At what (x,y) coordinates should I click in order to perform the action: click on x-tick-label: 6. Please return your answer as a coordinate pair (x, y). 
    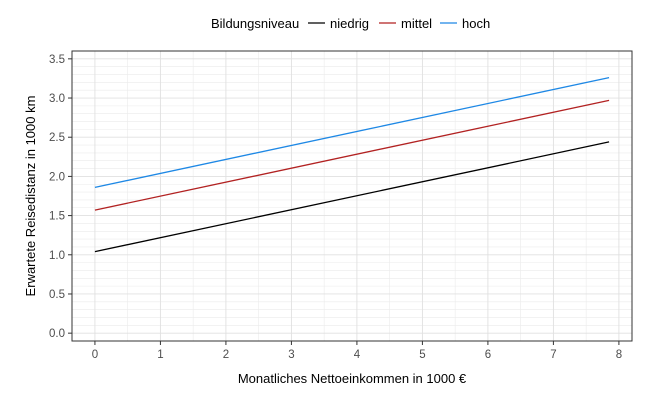
    Looking at the image, I should click on (488, 355).